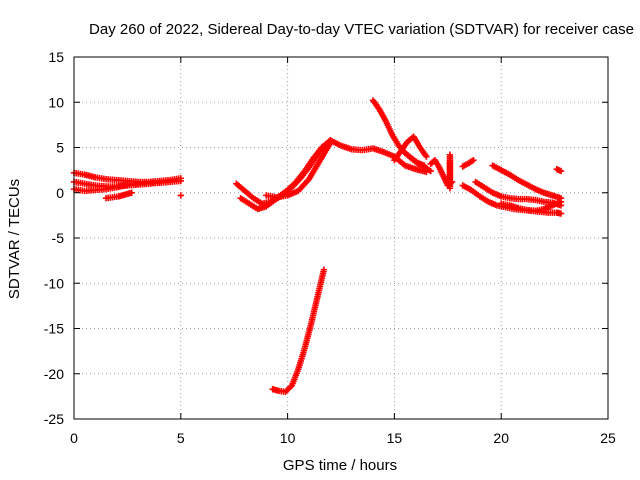 The image size is (640, 480). I want to click on y-tick-label: -5, so click(58, 238).